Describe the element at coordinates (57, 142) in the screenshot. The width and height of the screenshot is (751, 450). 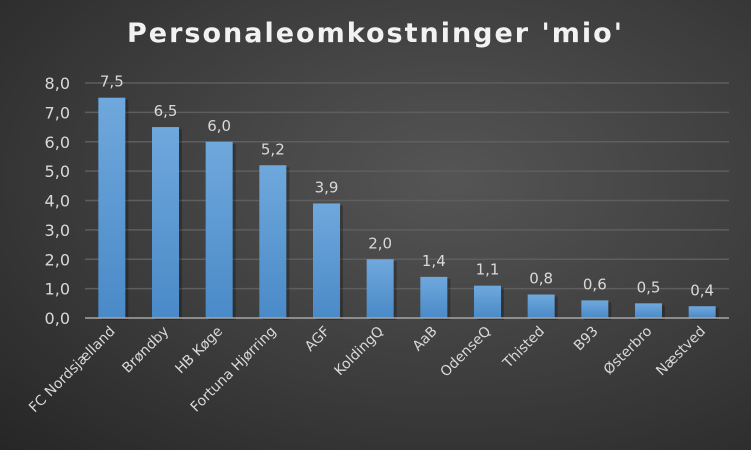
I see `y-tick-label: 6,0` at that location.